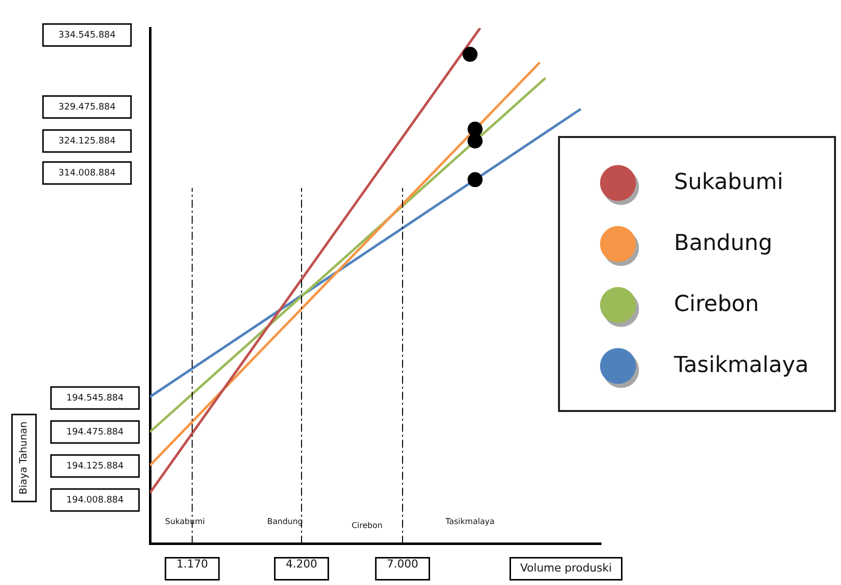  What do you see at coordinates (566, 568) in the screenshot?
I see `x-axis-title: Volume produski` at bounding box center [566, 568].